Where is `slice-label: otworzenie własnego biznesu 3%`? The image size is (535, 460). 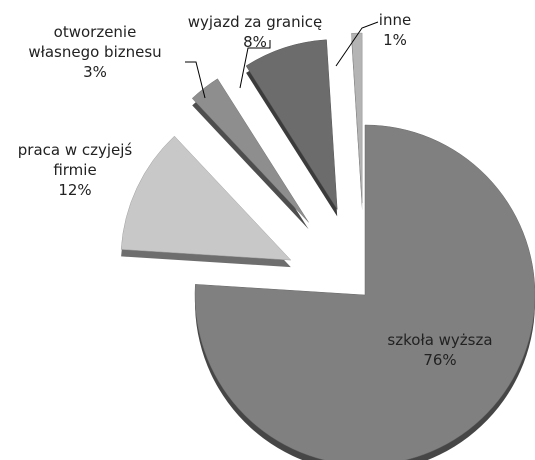
slice-label: otworzenie własnego biznesu 3% is located at coordinates (95, 52).